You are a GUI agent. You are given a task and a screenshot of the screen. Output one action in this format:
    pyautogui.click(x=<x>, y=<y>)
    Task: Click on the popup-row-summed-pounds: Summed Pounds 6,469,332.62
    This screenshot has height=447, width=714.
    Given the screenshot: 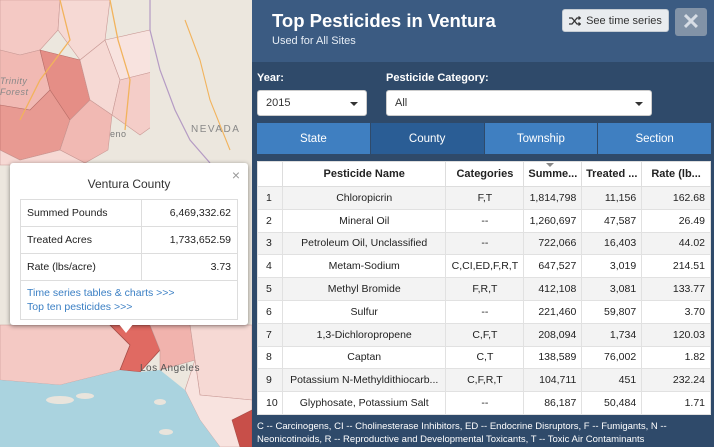 What is the action you would take?
    pyautogui.click(x=129, y=213)
    